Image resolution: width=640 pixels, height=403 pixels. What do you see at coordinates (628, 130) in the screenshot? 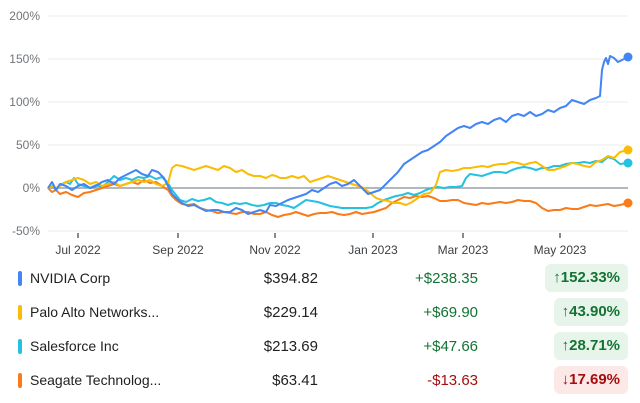
I see `series-end-markers` at bounding box center [628, 130].